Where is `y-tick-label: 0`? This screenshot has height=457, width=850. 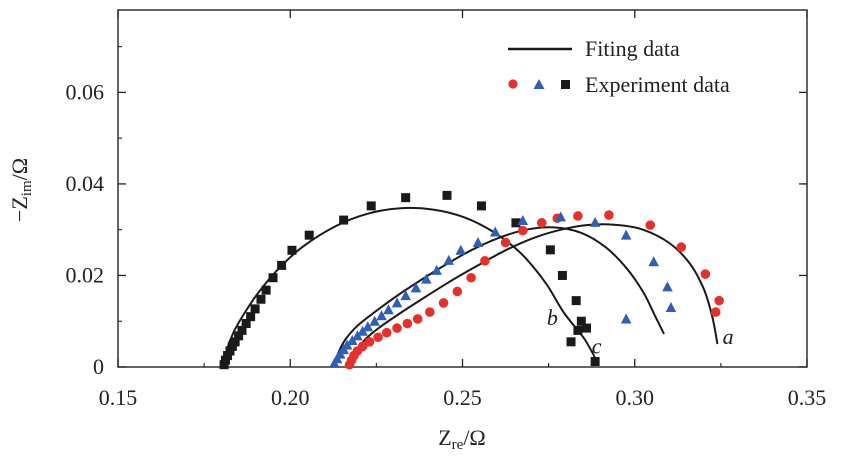 y-tick-label: 0 is located at coordinates (98, 366).